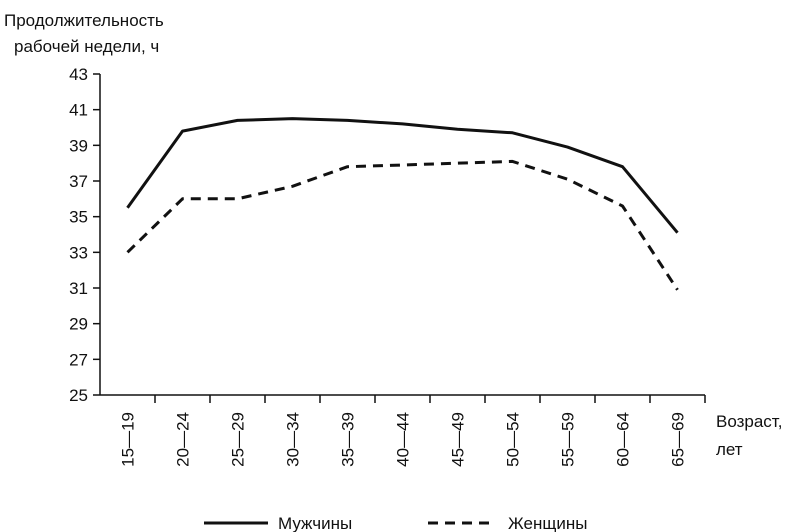 The image size is (804, 532). I want to click on y-axis-ticks: 25 27 29 31 33 35 37 39 41 43, so click(84, 235).